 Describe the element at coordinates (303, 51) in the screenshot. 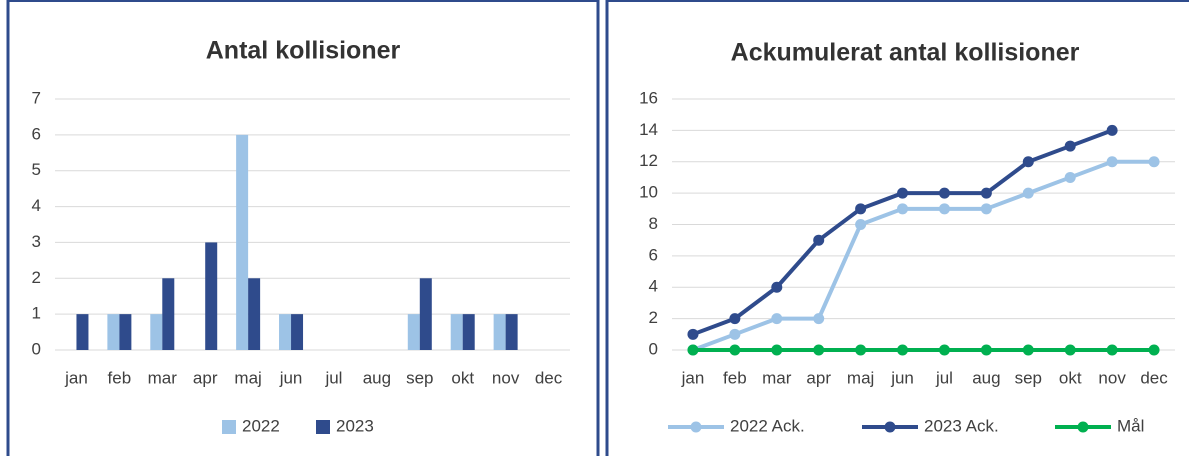

I see `chart-title: Antal kollisioner` at that location.